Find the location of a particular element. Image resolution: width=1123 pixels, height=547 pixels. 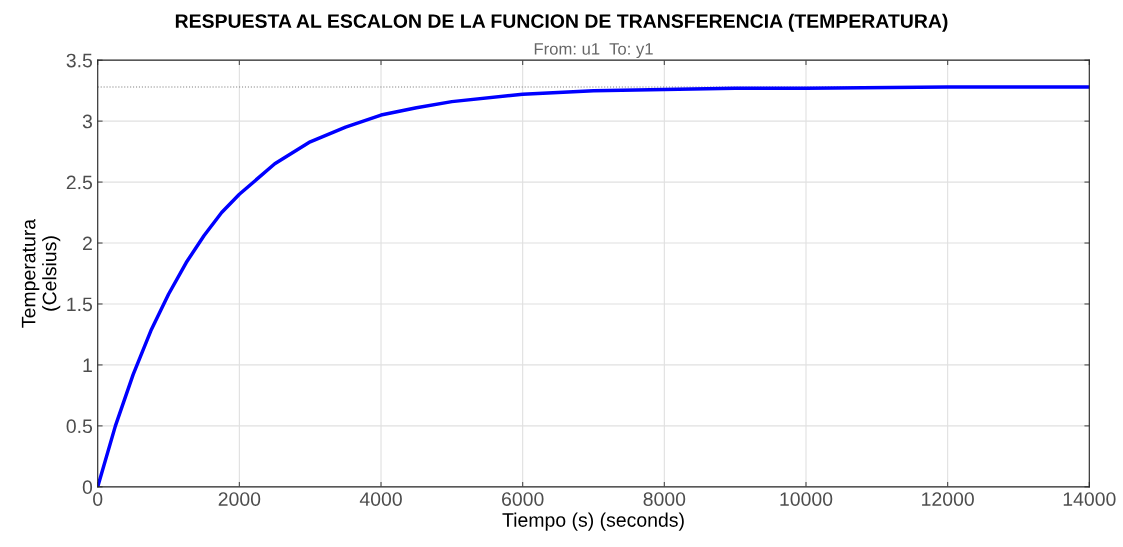

y-axis-title: Temperatura (Celsius) is located at coordinates (41, 273).